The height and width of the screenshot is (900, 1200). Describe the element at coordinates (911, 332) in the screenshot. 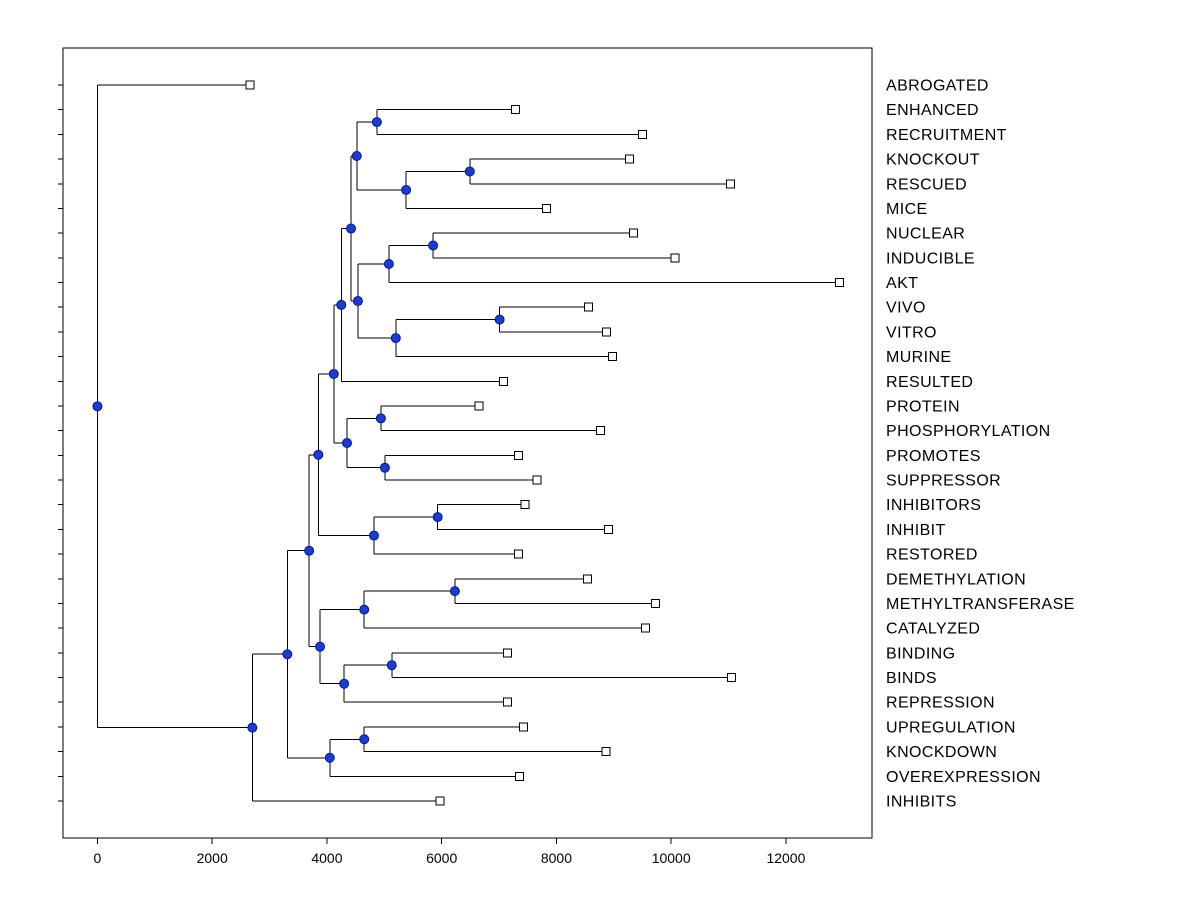

I see `leaf-label: VITRO` at that location.